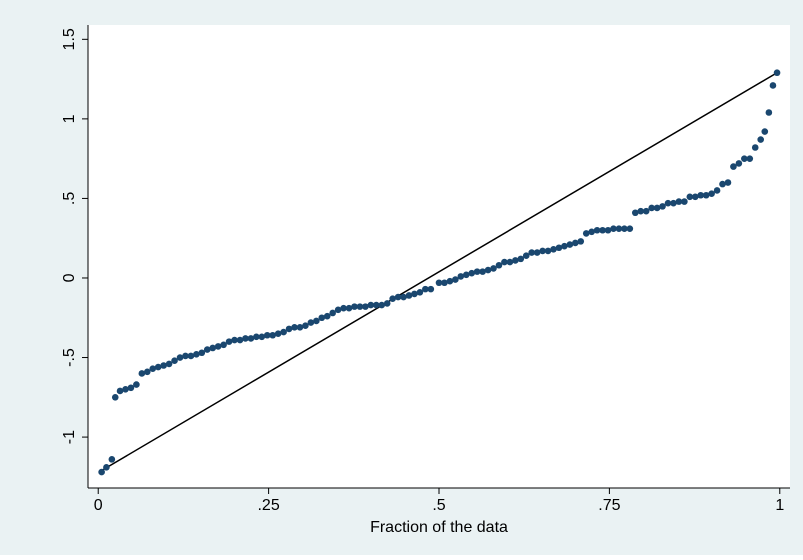 The height and width of the screenshot is (560, 803). I want to click on y-tick-label: .5, so click(69, 198).